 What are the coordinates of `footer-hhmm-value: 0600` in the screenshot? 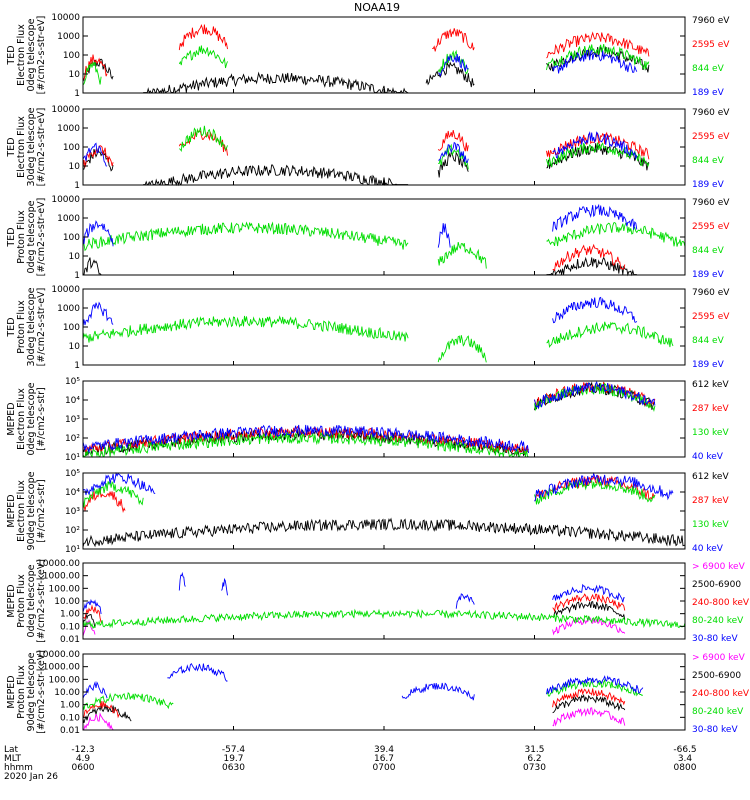 It's located at (83, 768).